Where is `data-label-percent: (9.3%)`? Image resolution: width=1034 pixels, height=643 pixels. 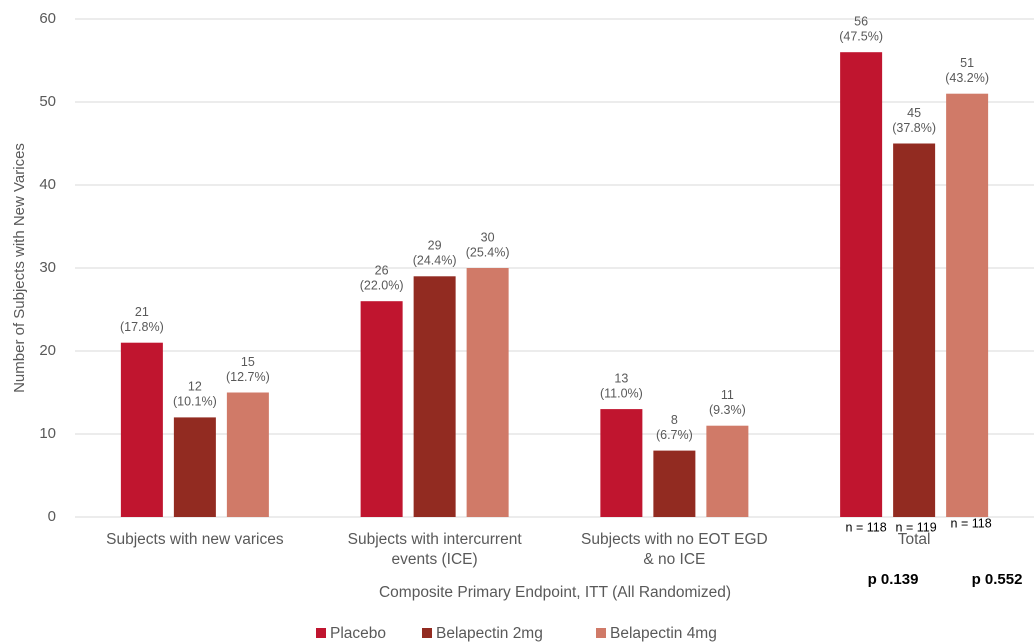 data-label-percent: (9.3%) is located at coordinates (727, 410).